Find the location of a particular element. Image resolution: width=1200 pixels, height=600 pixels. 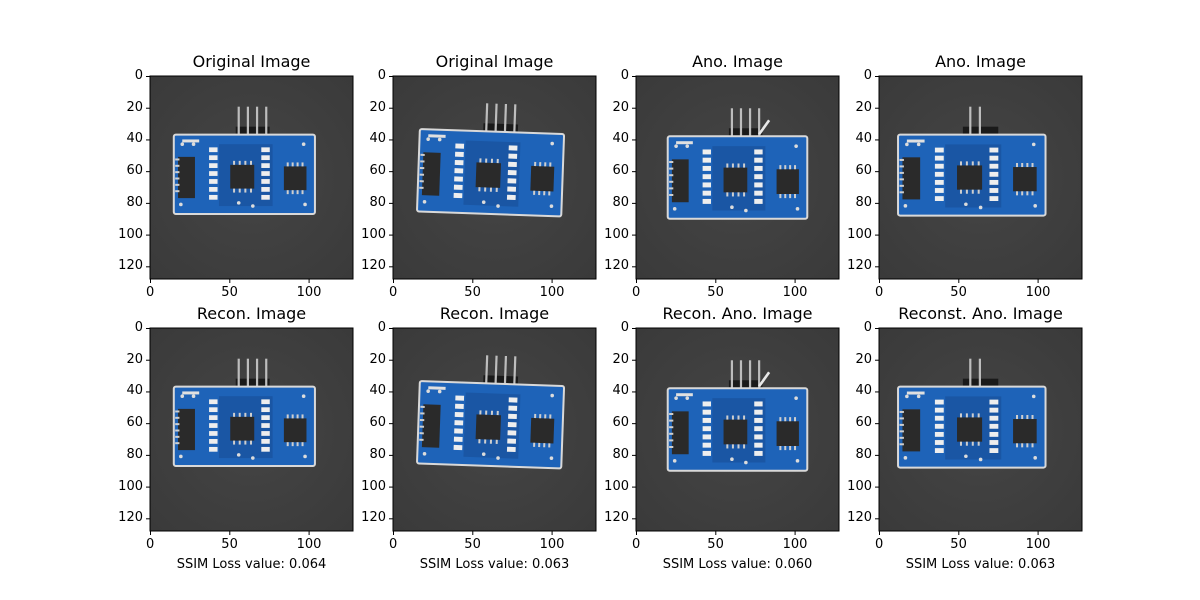

panel-title: Recon. Ano. Image is located at coordinates (737, 313).